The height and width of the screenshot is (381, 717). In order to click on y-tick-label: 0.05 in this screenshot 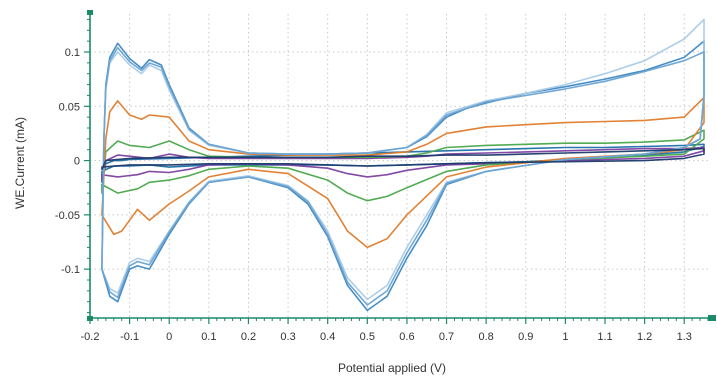, I will do `click(69, 107)`.